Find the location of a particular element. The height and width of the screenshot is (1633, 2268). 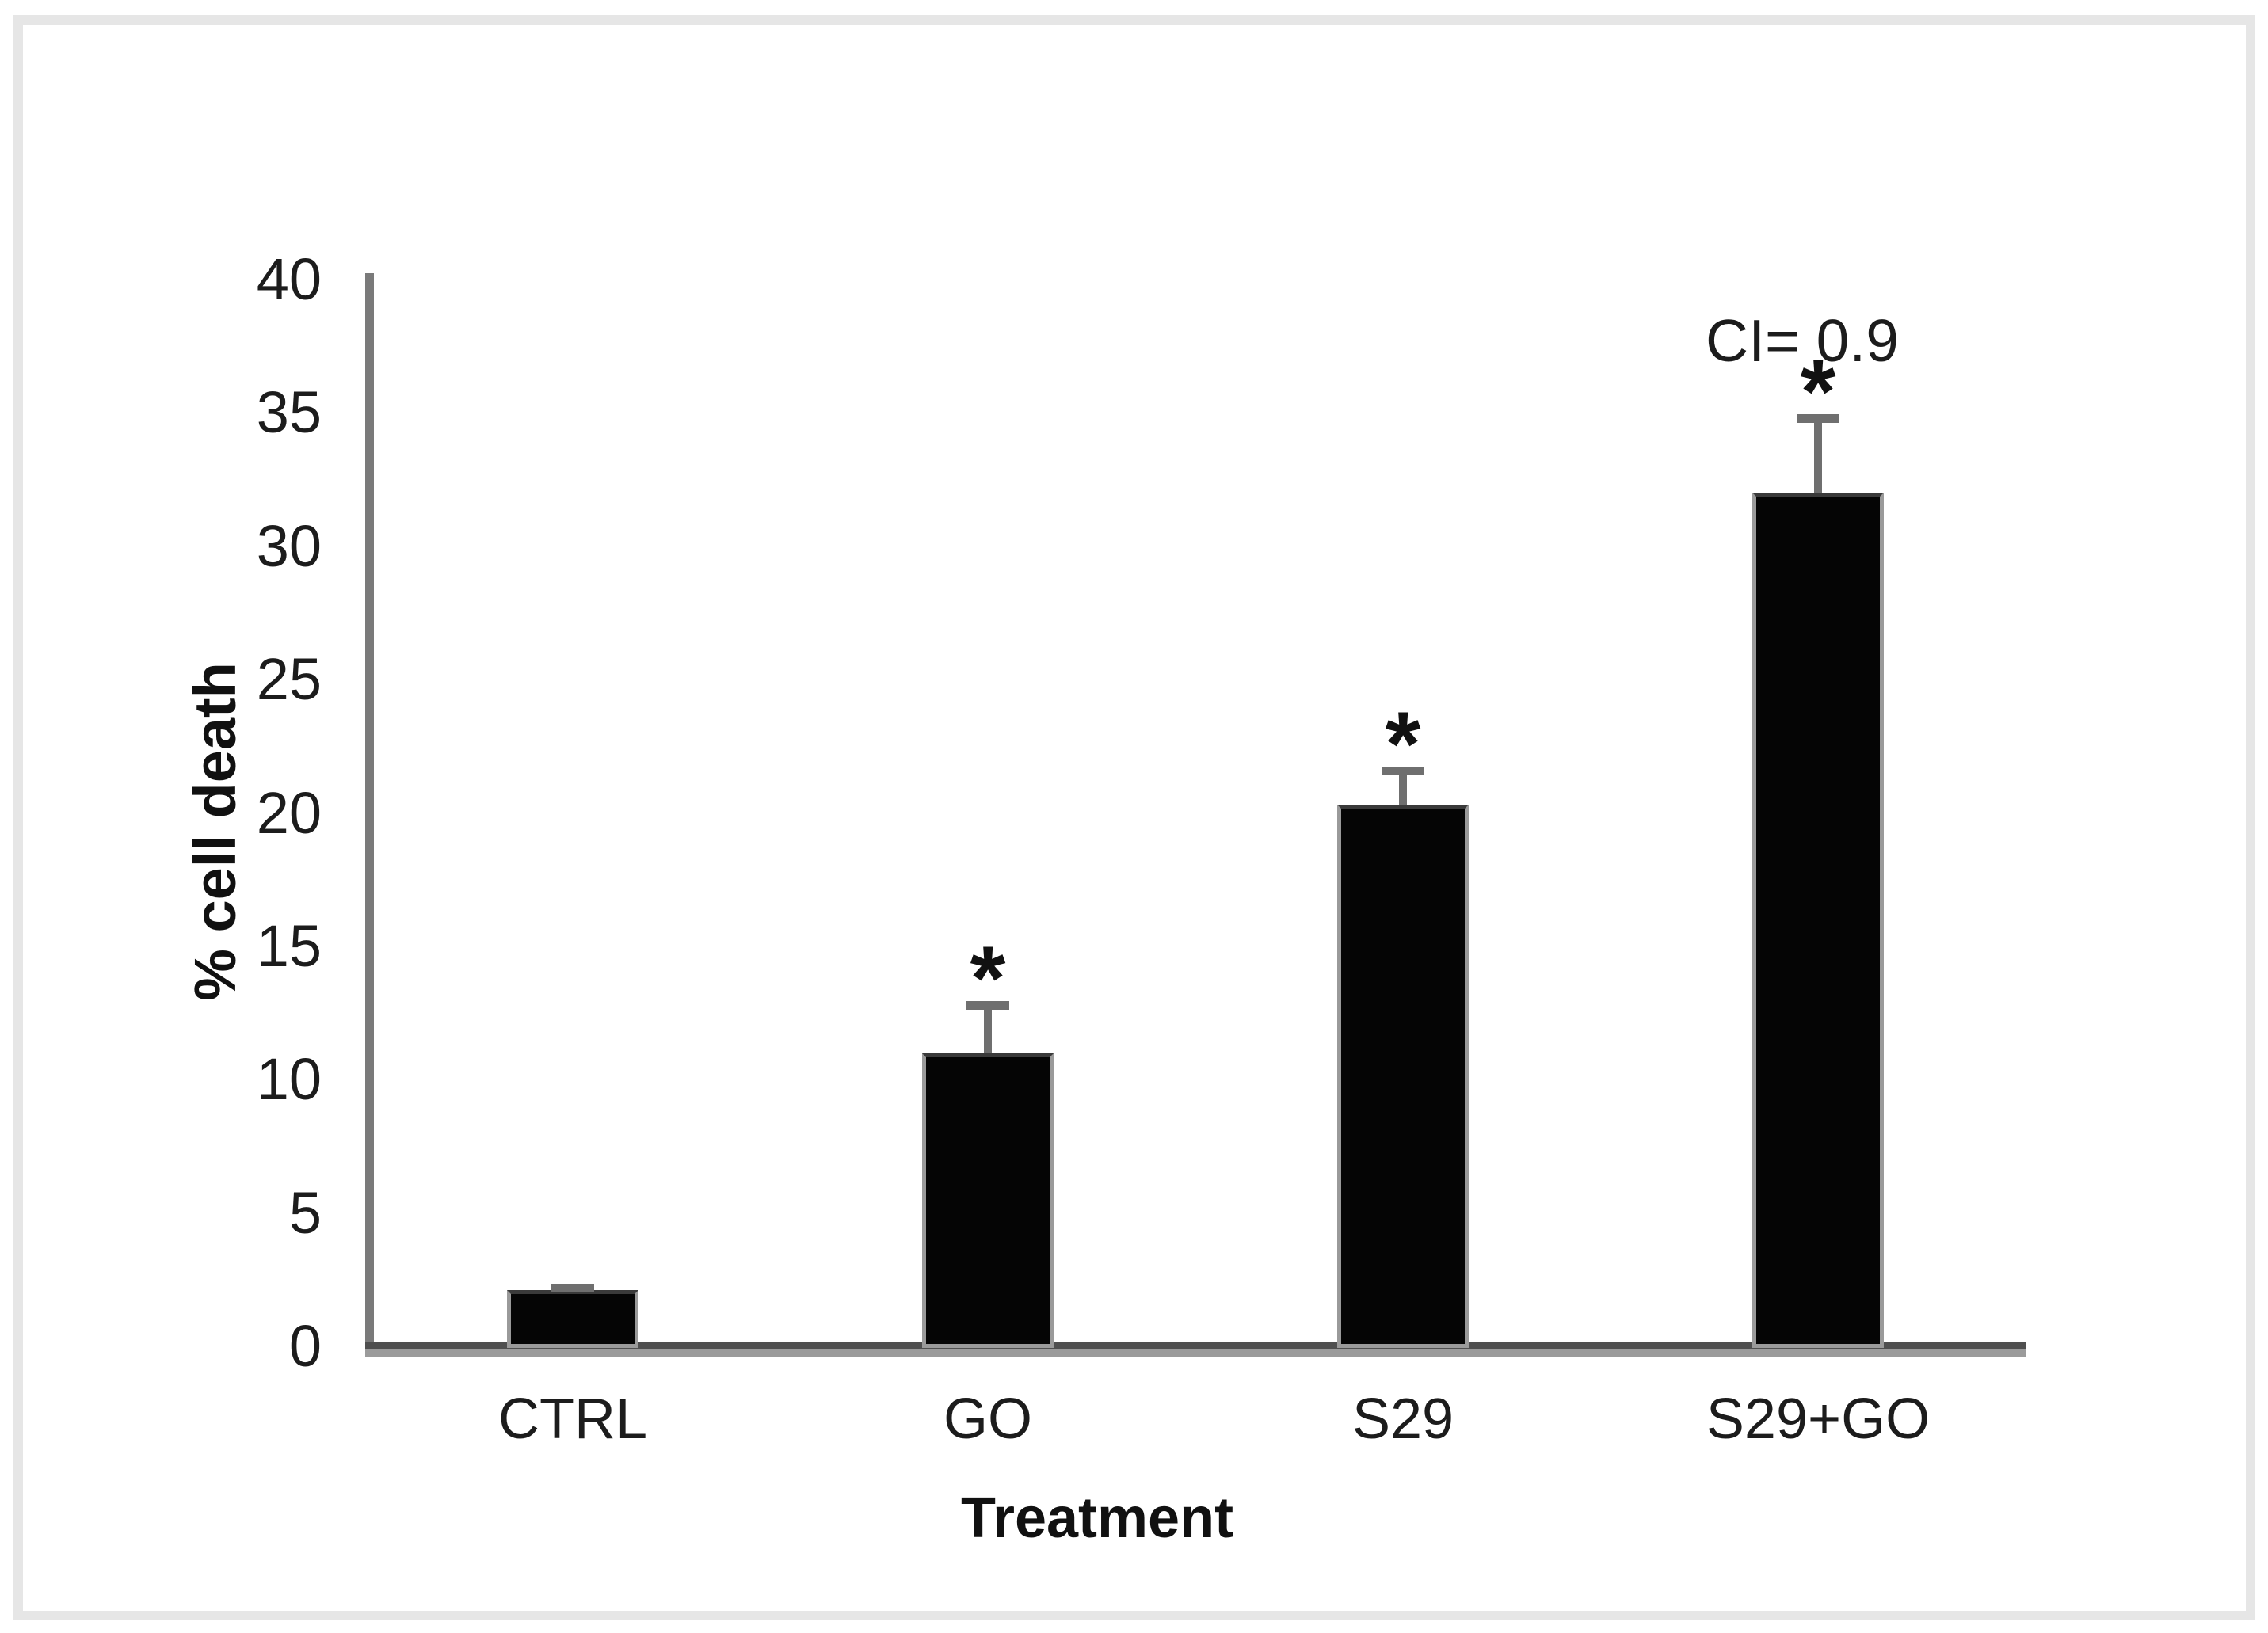

bar-s29 is located at coordinates (1403, 1076).